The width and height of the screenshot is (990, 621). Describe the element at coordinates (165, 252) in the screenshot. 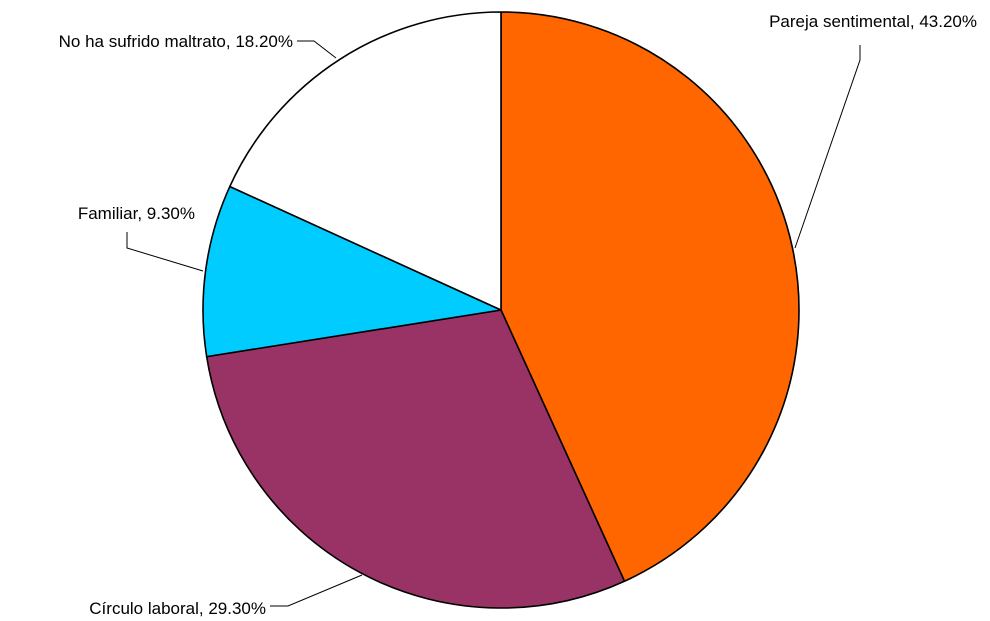

I see `leader-line-familiar` at that location.